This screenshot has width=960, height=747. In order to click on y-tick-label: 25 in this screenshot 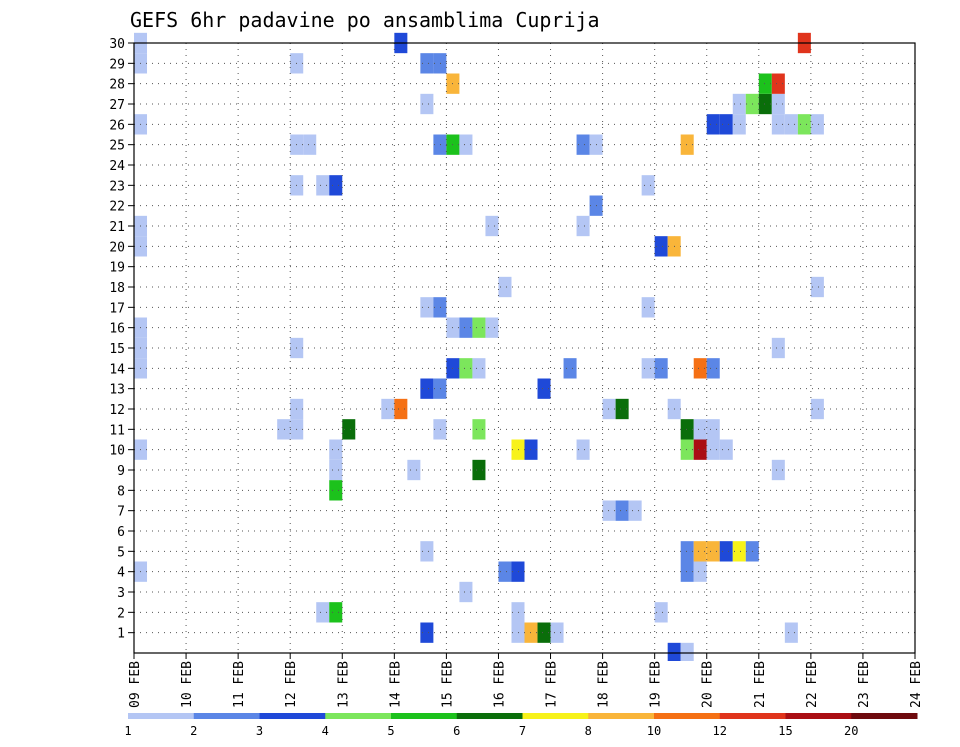, I will do `click(117, 146)`.